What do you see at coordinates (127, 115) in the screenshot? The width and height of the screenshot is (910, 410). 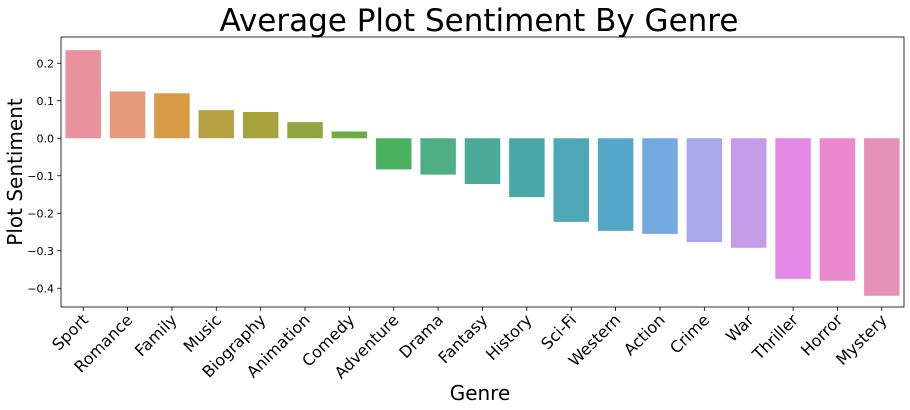 I see `bar-romance` at bounding box center [127, 115].